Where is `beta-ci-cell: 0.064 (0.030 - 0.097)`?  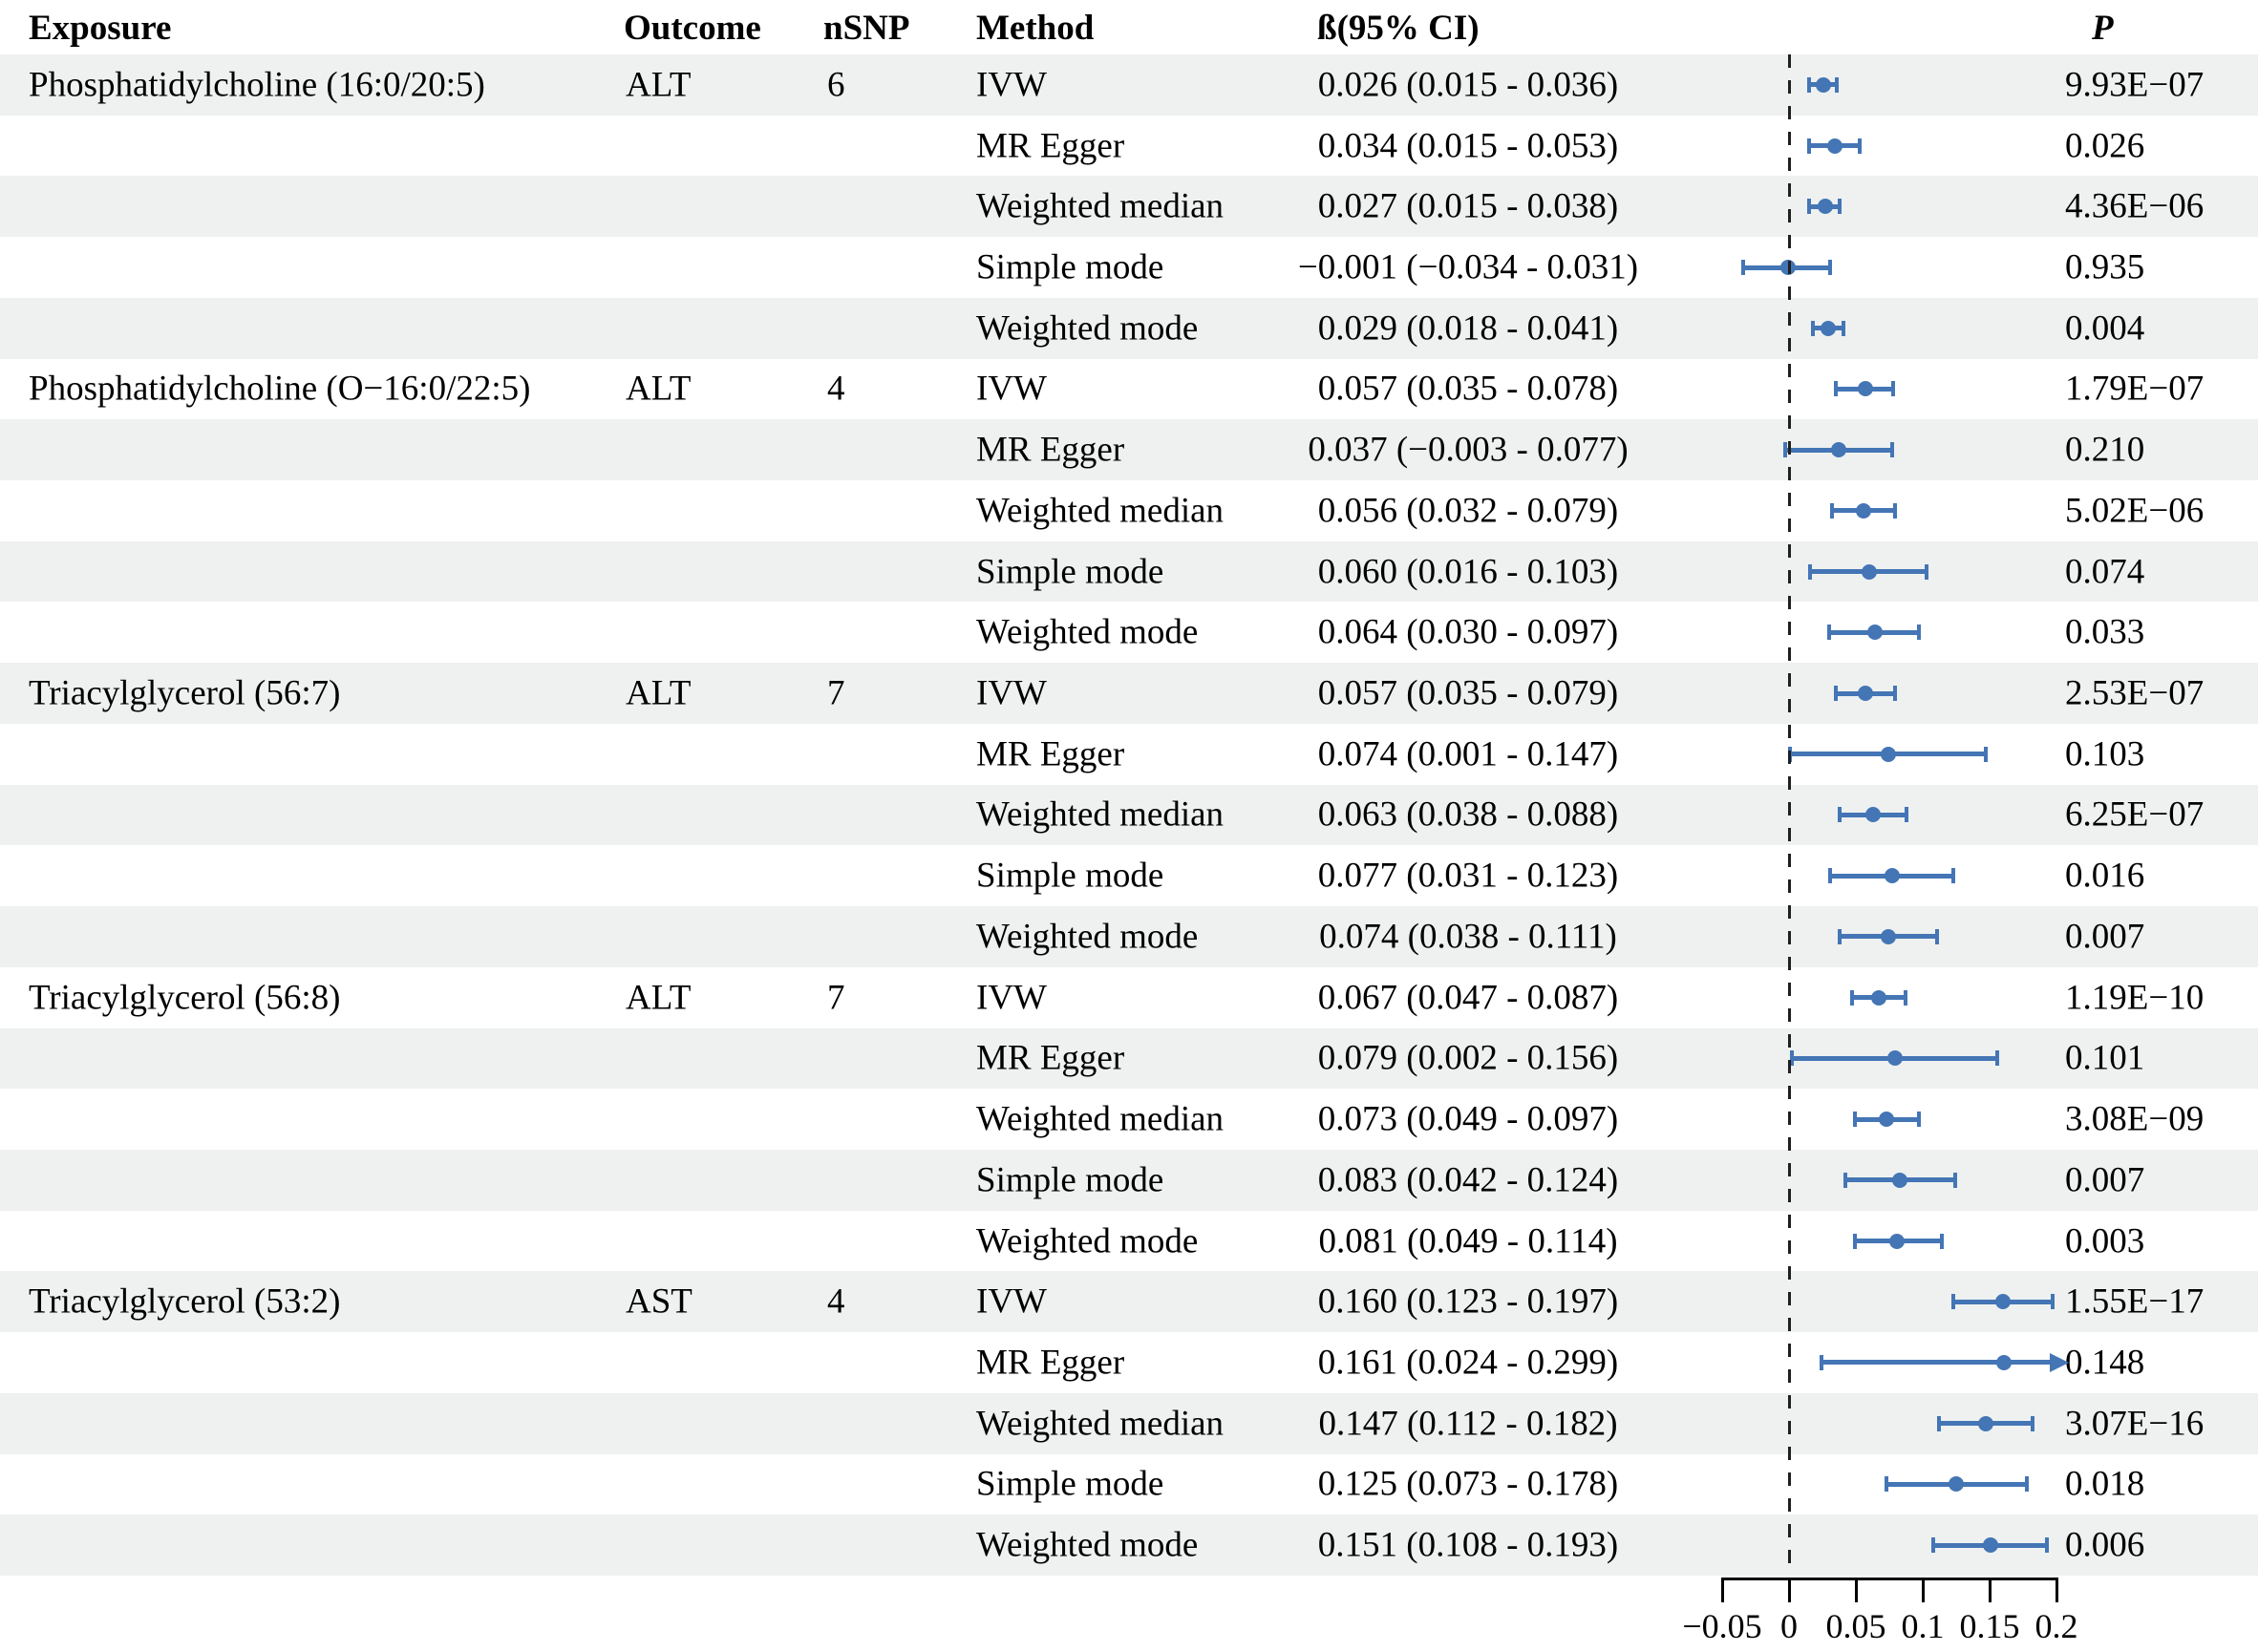
beta-ci-cell: 0.064 (0.030 - 0.097) is located at coordinates (1468, 632).